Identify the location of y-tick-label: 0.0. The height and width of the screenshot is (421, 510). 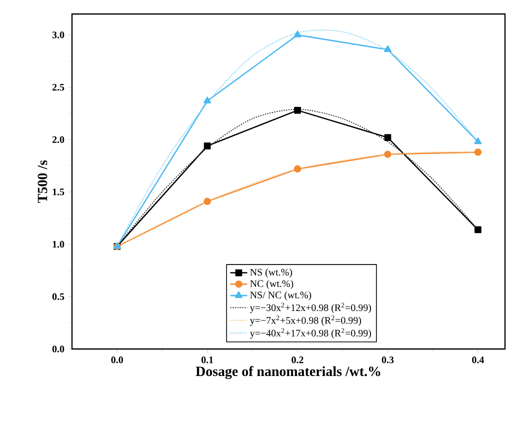
(58, 349).